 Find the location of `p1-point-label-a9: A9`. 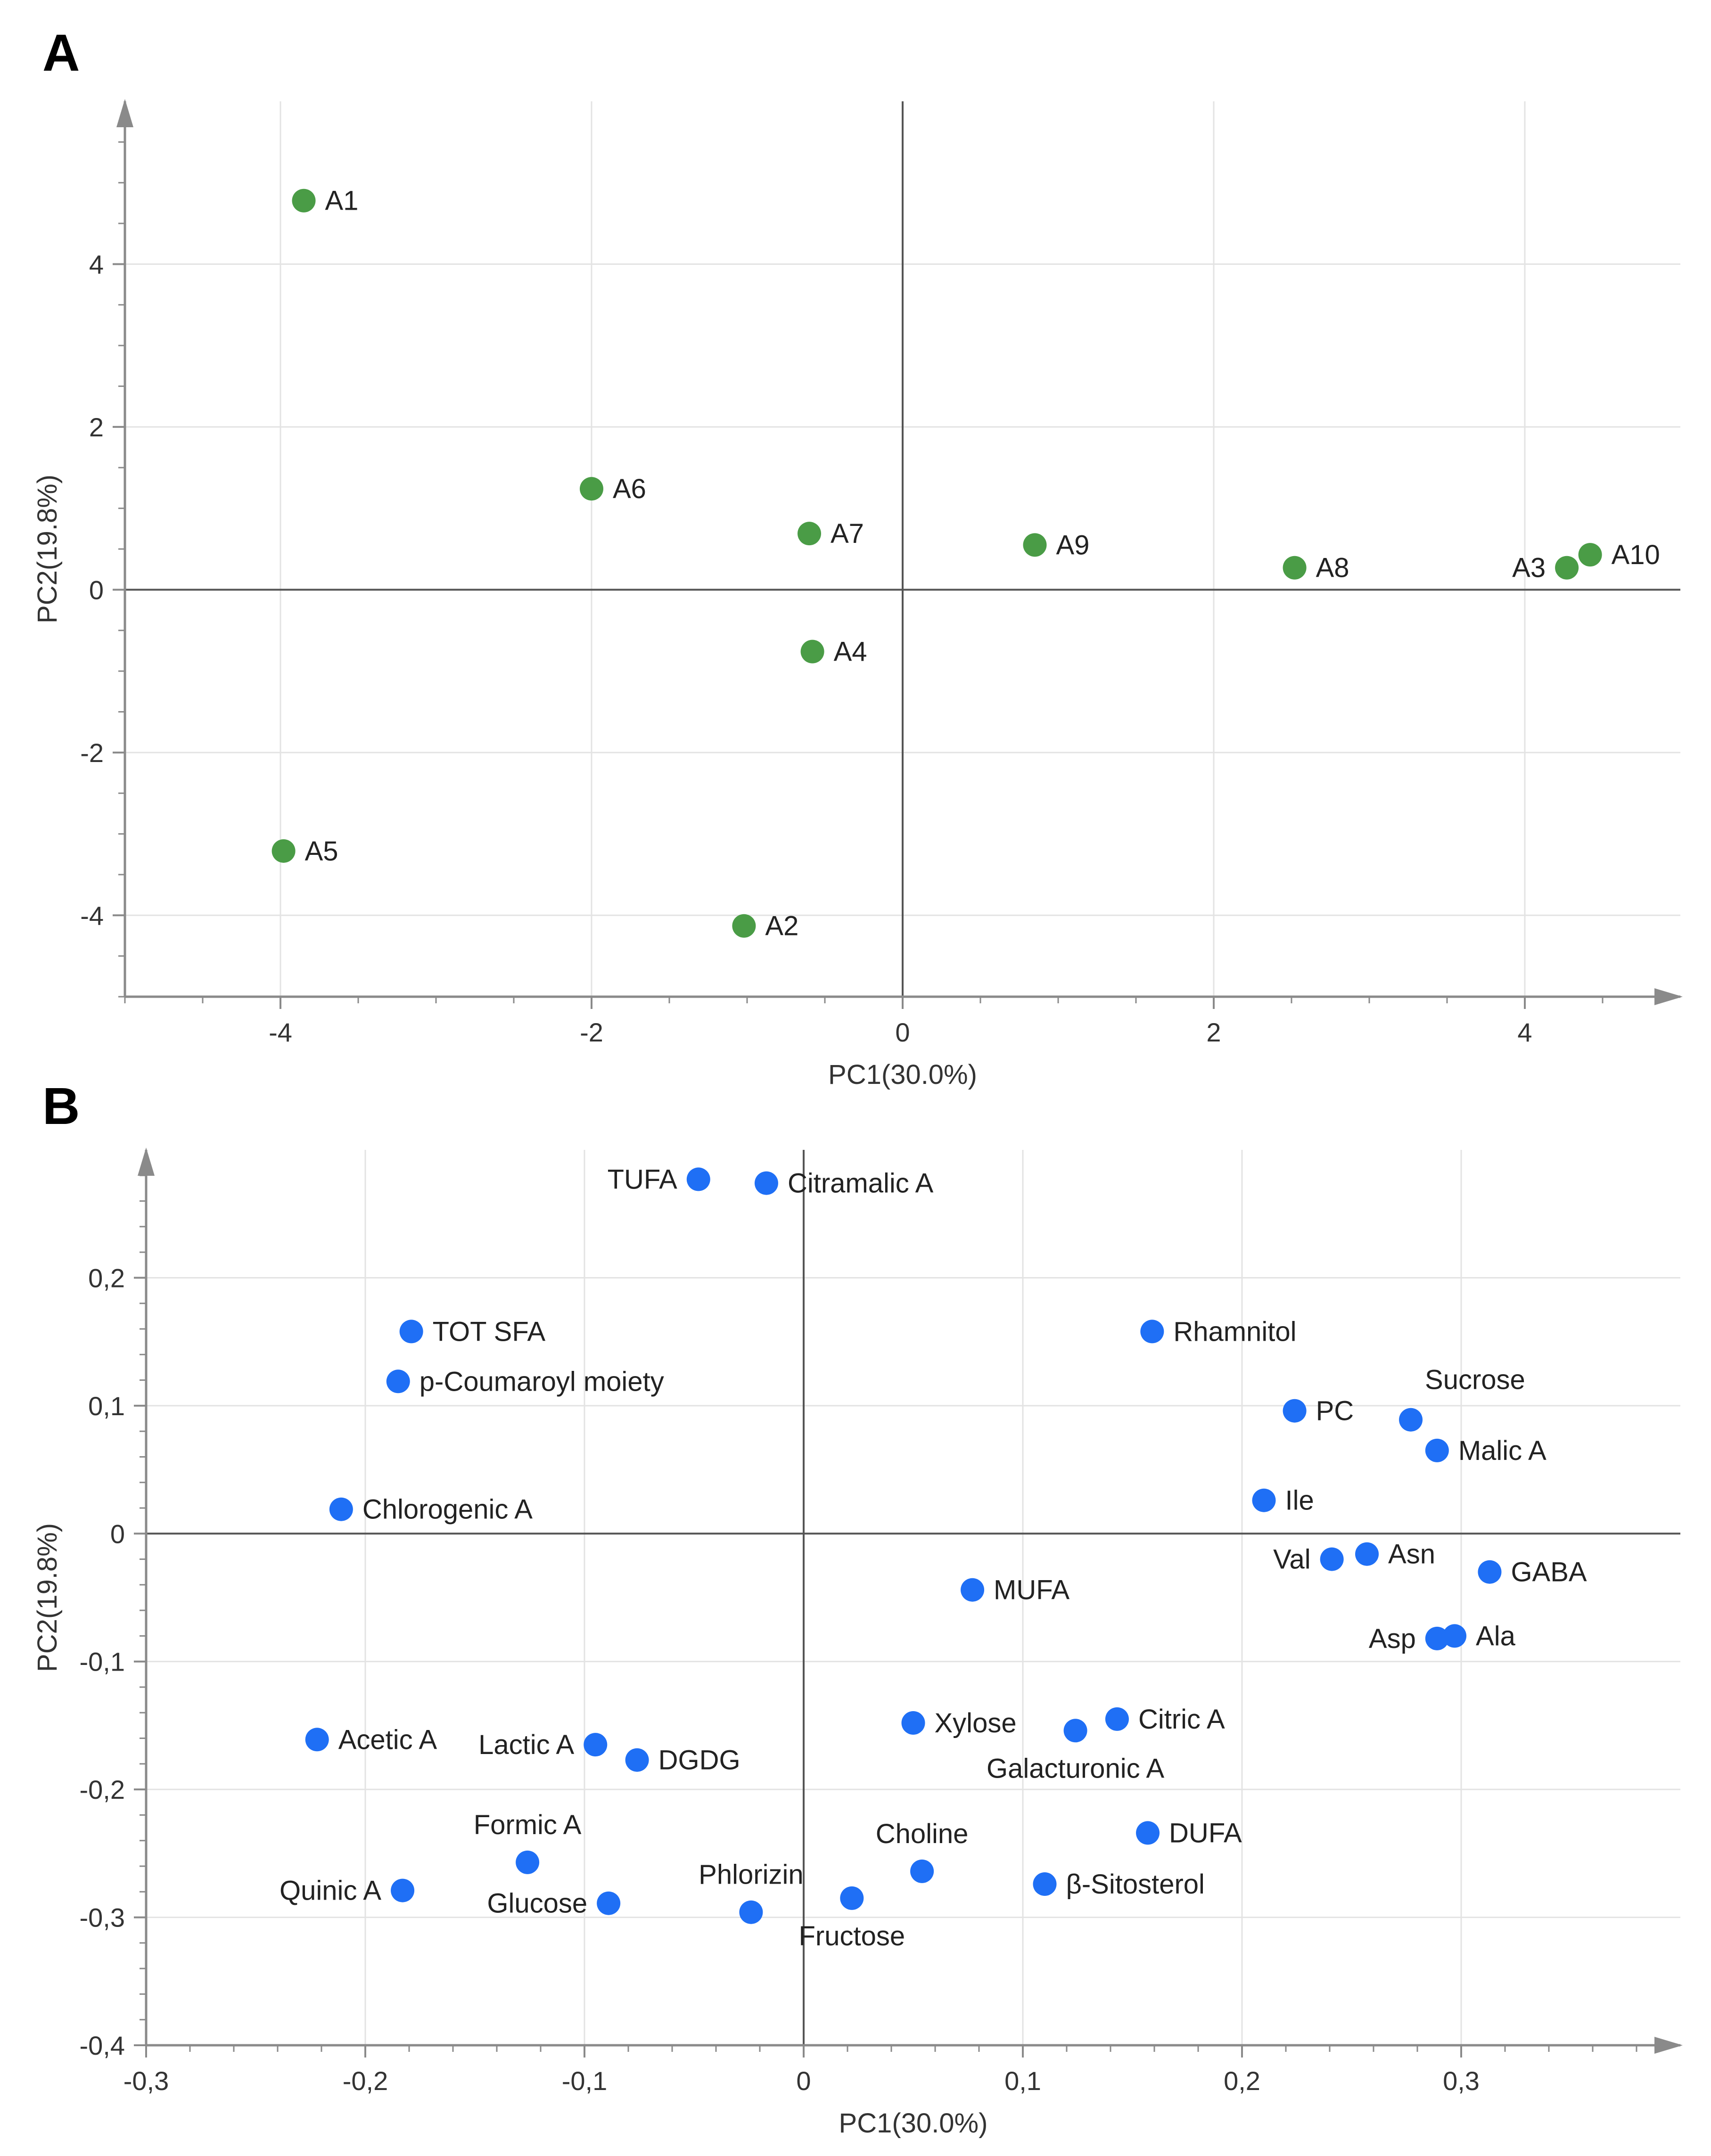

p1-point-label-a9: A9 is located at coordinates (1073, 545).